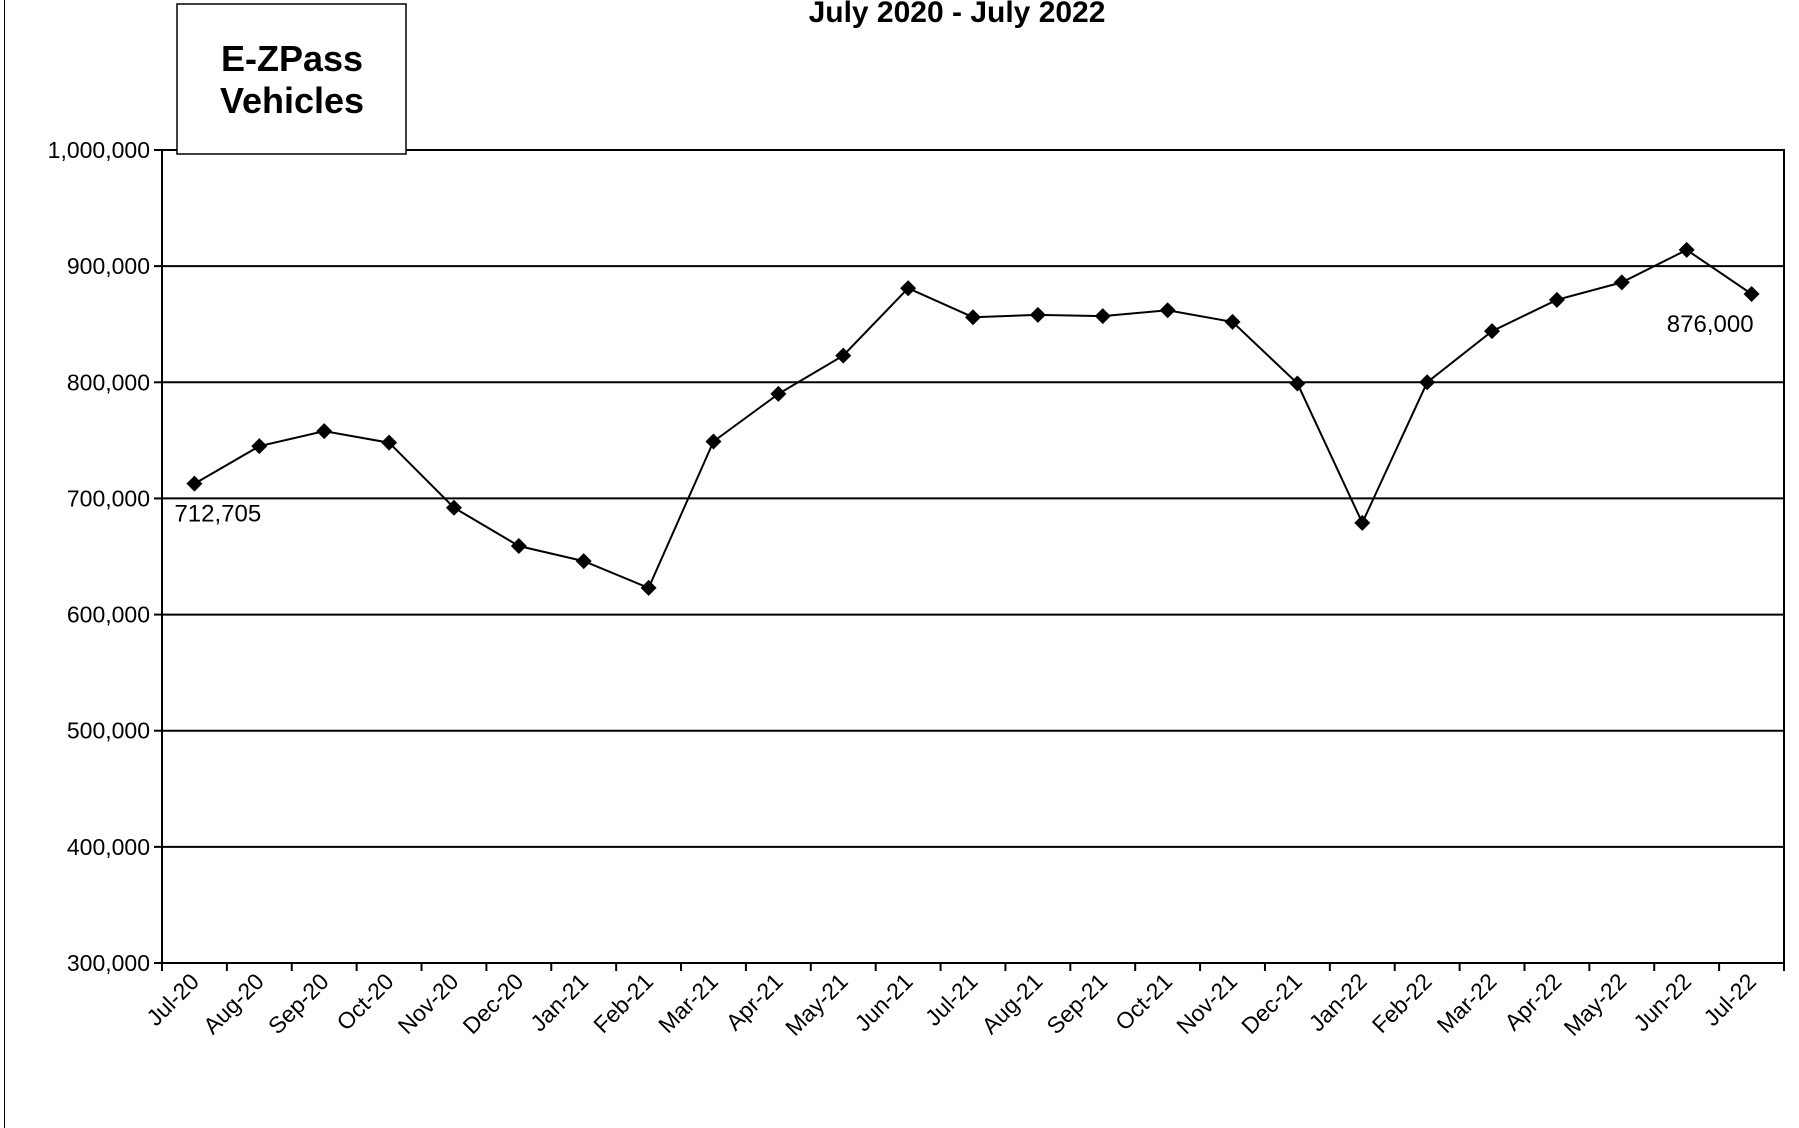 The height and width of the screenshot is (1128, 1799). I want to click on x-tick-label: Apr-22, so click(1532, 1001).